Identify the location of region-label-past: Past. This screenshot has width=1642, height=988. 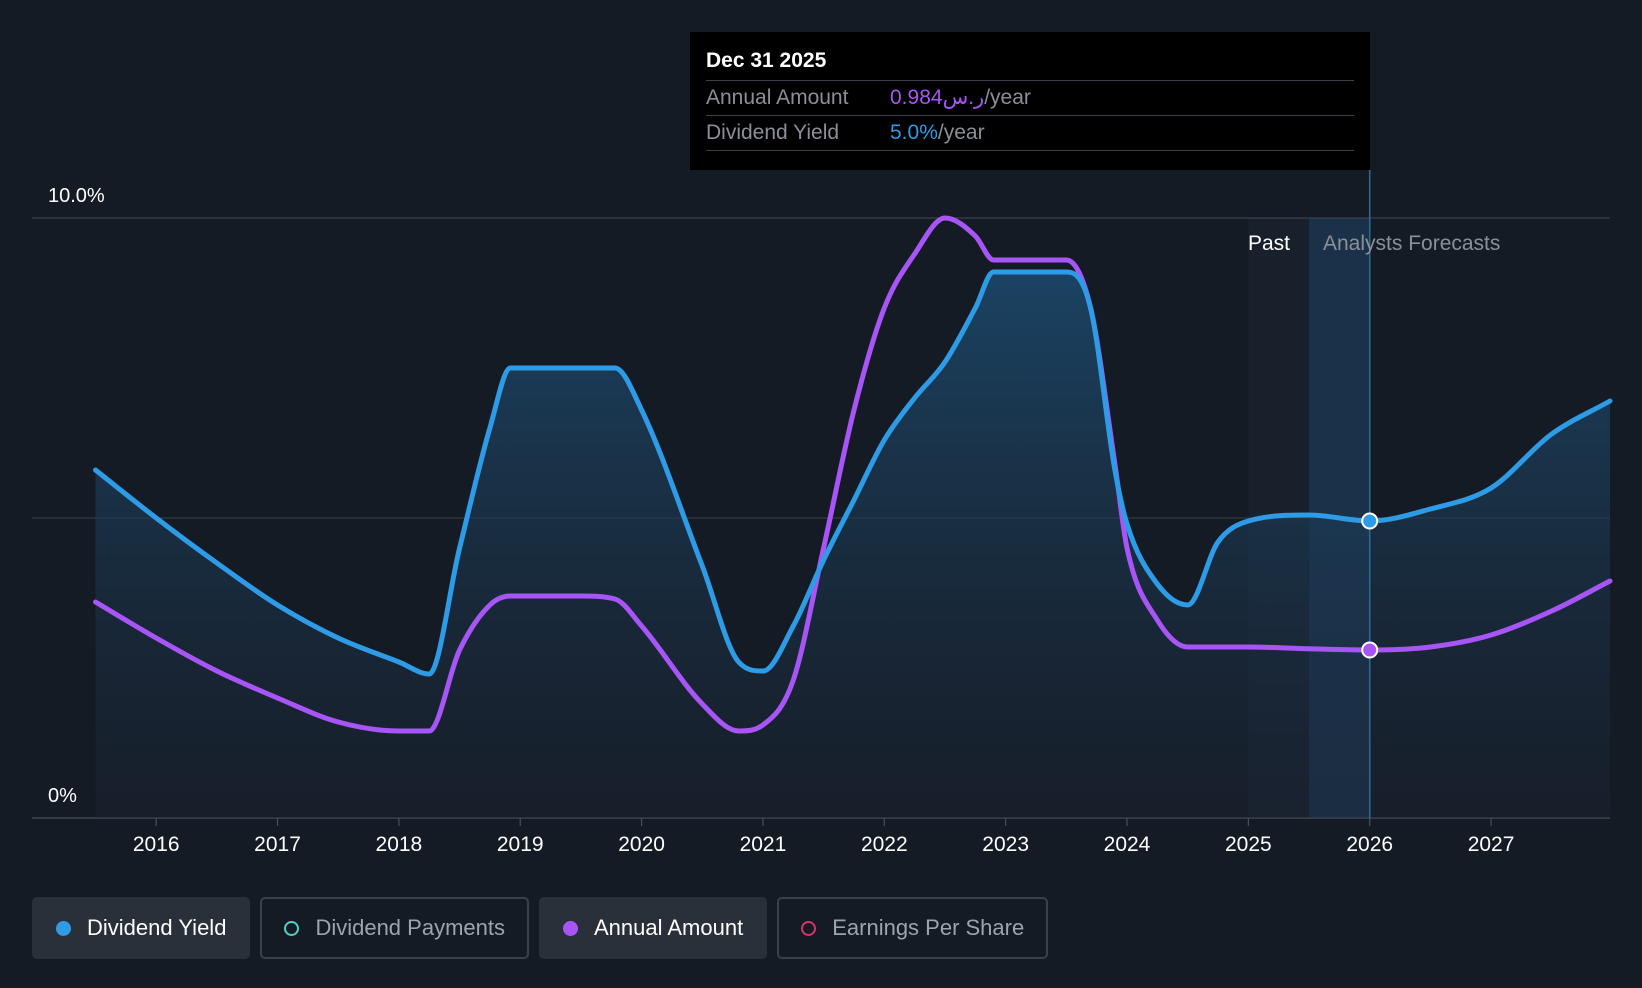
(1269, 243).